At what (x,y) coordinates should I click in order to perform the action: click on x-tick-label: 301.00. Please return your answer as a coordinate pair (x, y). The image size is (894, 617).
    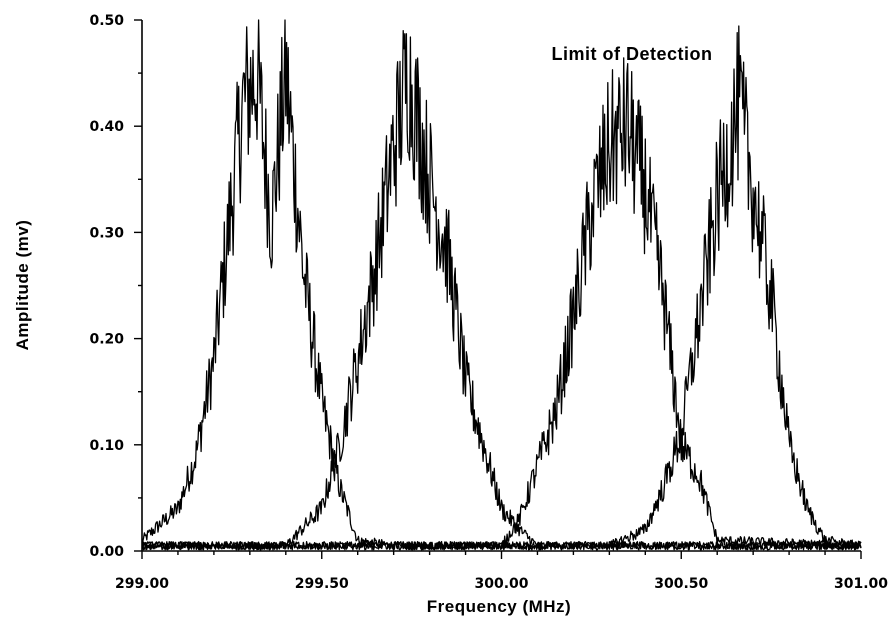
    Looking at the image, I should click on (861, 584).